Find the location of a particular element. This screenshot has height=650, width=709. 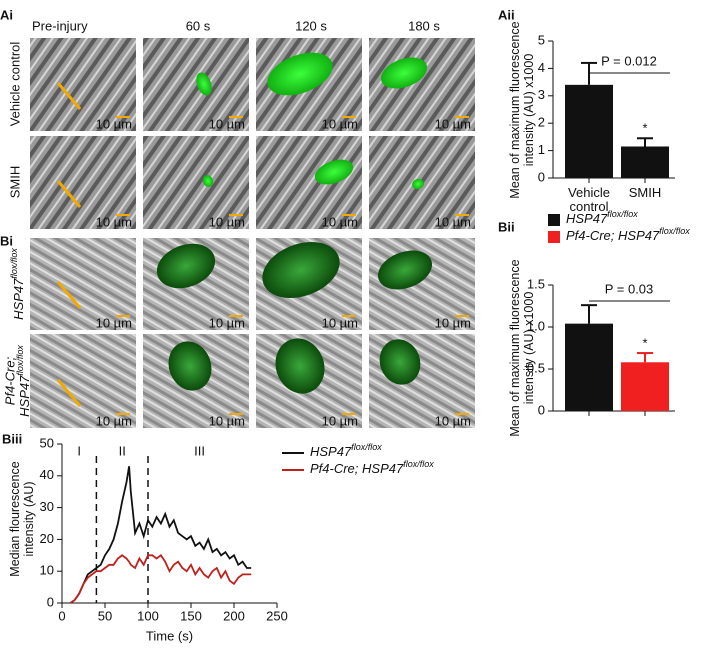

x-tick-label: 200 is located at coordinates (234, 615).